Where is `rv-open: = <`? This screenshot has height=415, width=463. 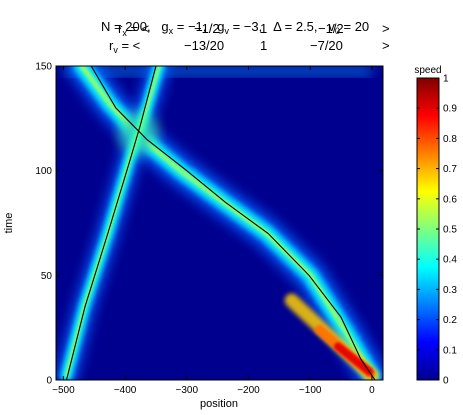
rv-open: = < is located at coordinates (129, 45).